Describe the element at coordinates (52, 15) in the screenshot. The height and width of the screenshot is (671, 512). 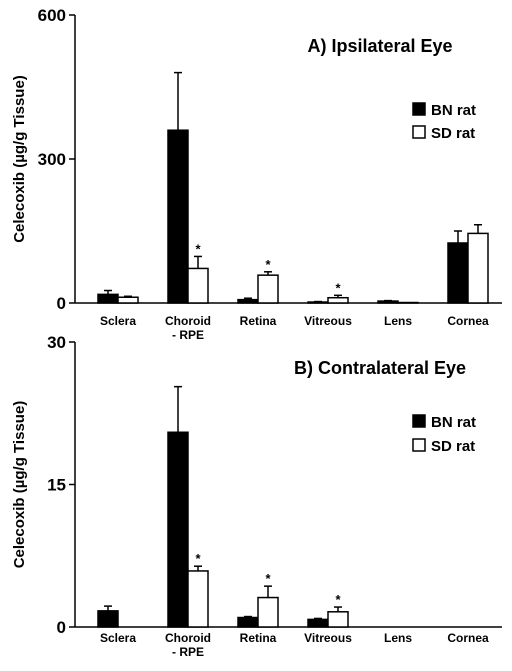
I see `y-tick-label: 600` at that location.